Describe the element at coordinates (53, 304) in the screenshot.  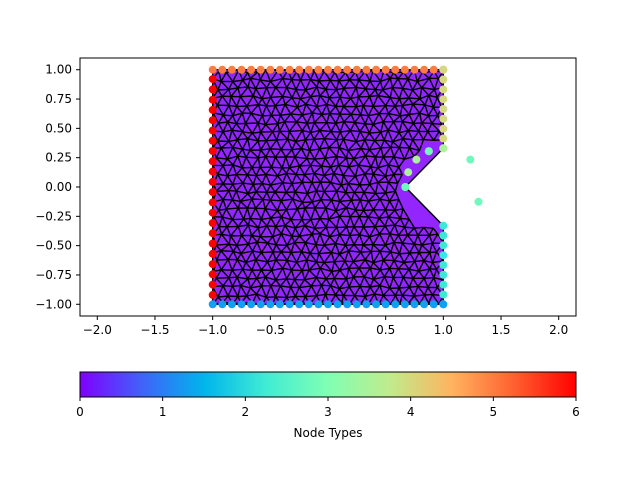
I see `y-tick-label: −1.00` at that location.